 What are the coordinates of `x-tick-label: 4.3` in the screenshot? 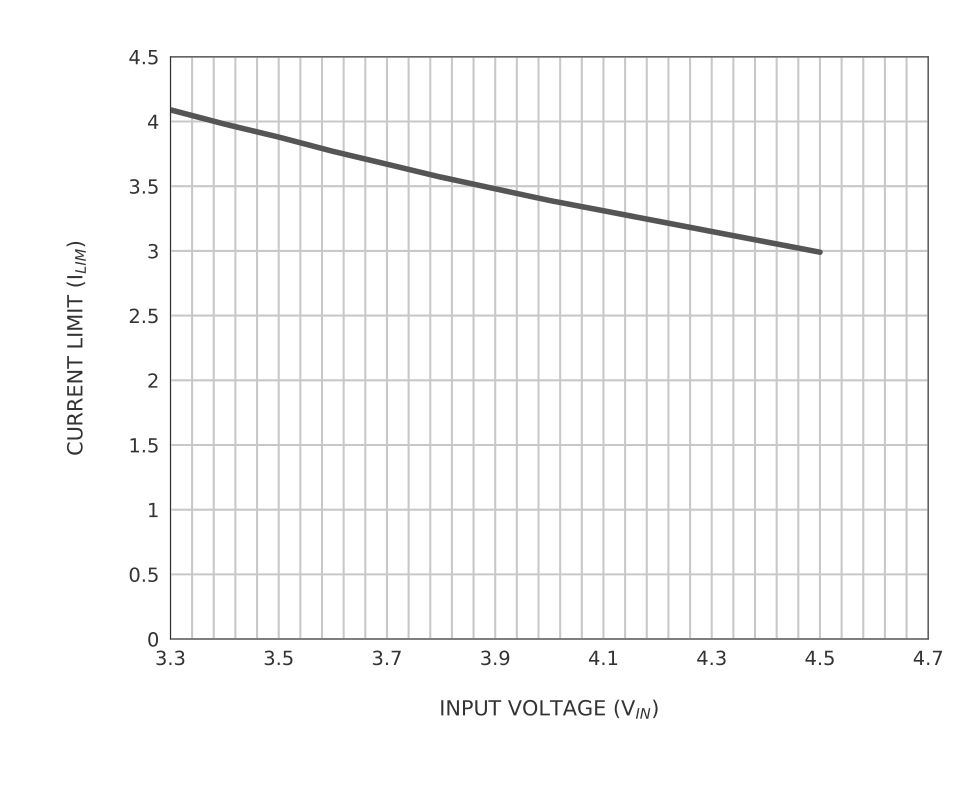 It's located at (711, 658).